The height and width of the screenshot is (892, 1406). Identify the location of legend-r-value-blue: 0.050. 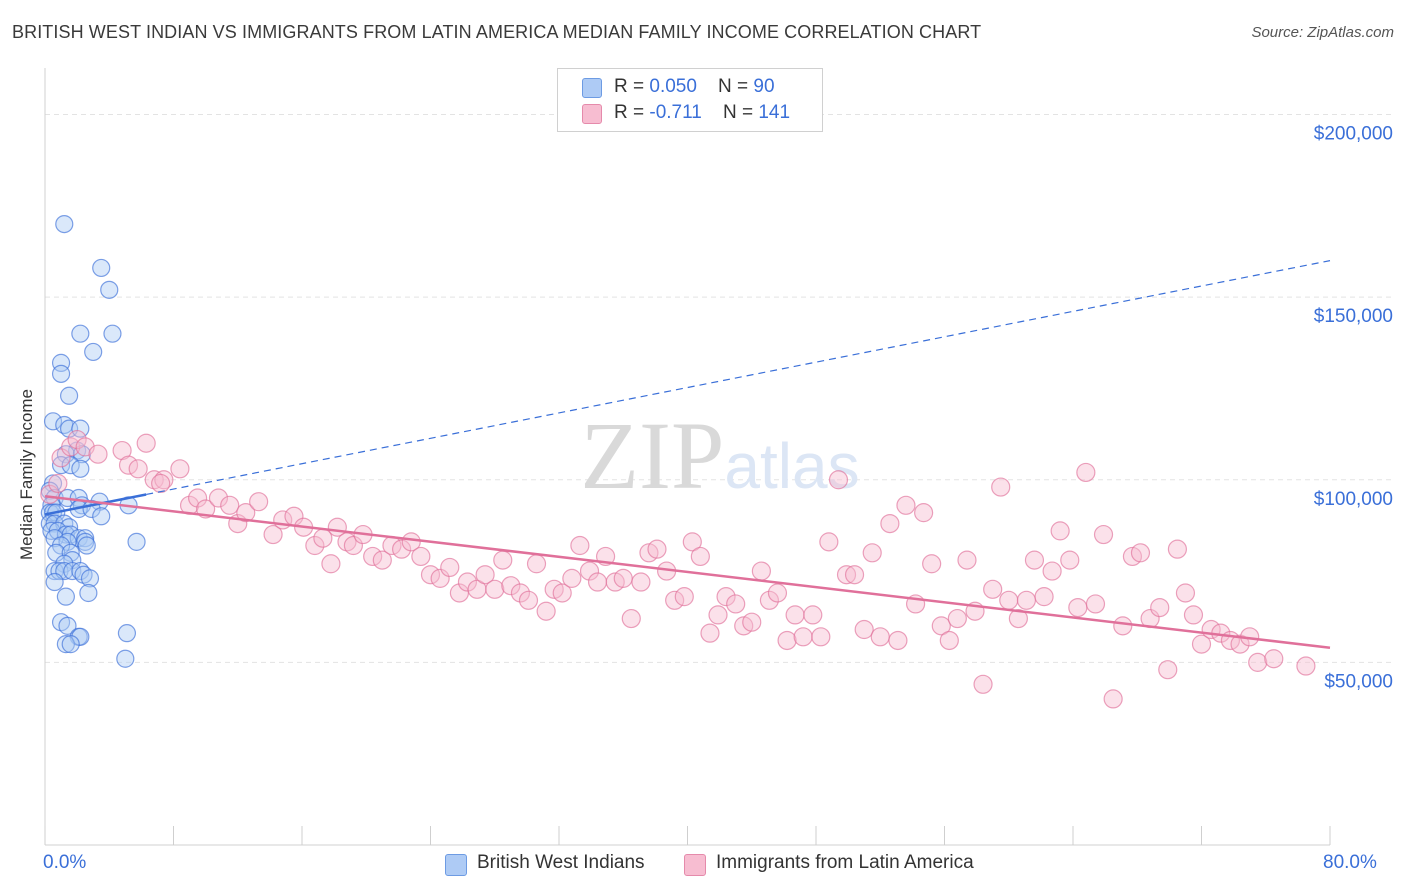
(673, 86).